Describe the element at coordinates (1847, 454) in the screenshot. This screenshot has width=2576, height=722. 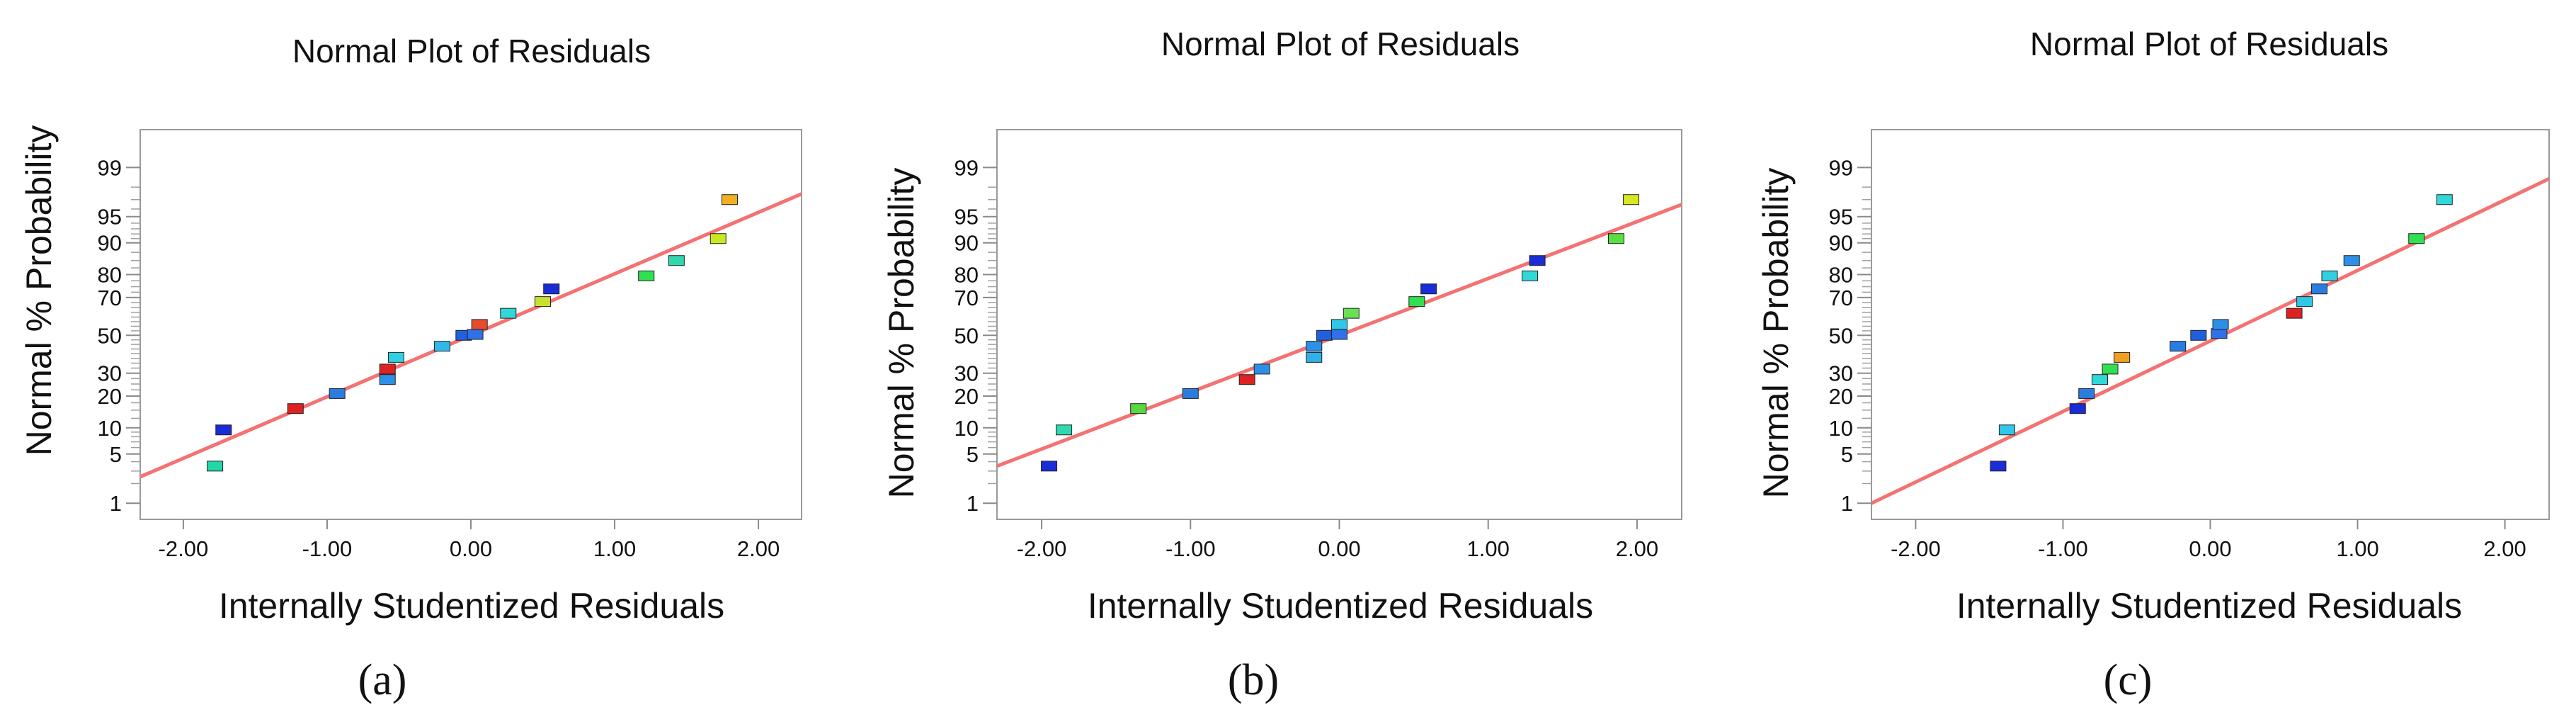
I see `panel-c-y-tick-label: 5` at that location.